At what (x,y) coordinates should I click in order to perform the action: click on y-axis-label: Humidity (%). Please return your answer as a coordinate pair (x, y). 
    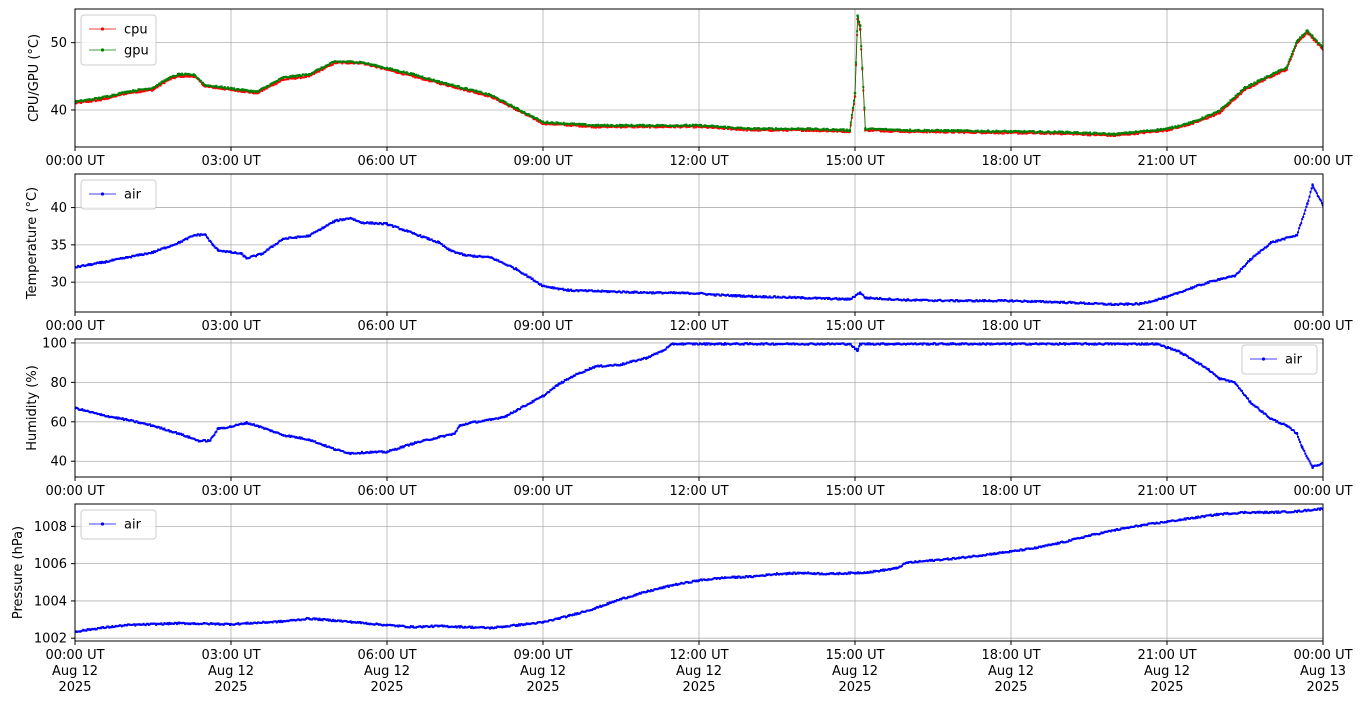
    Looking at the image, I should click on (32, 408).